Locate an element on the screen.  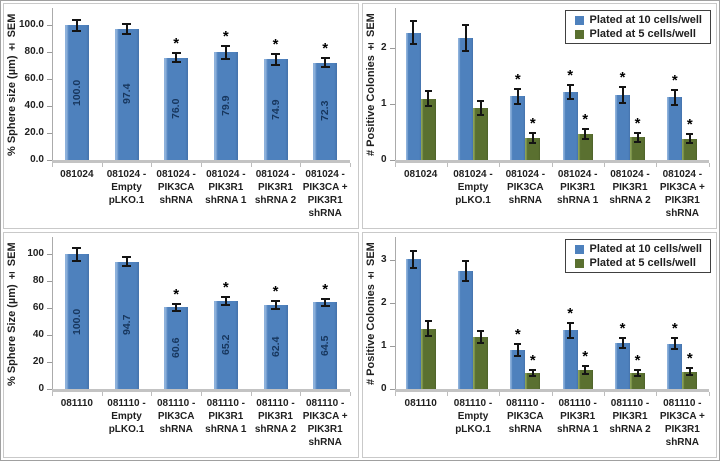
legend-label: Plated at 5 cells/well is located at coordinates (642, 263).